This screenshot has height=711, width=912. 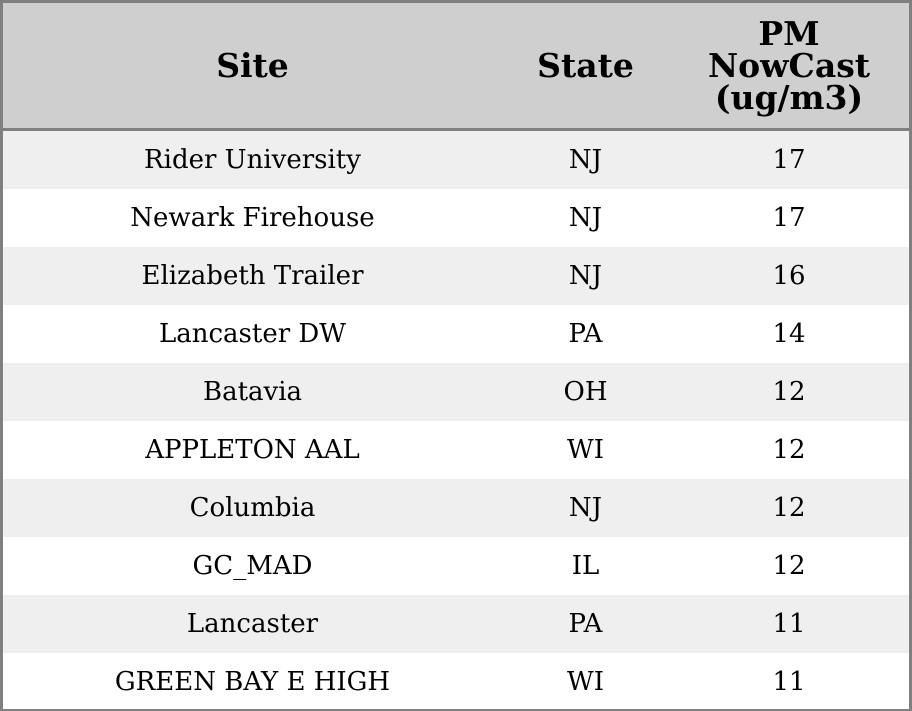 What do you see at coordinates (252, 566) in the screenshot?
I see `cell-site: GC_MAD` at bounding box center [252, 566].